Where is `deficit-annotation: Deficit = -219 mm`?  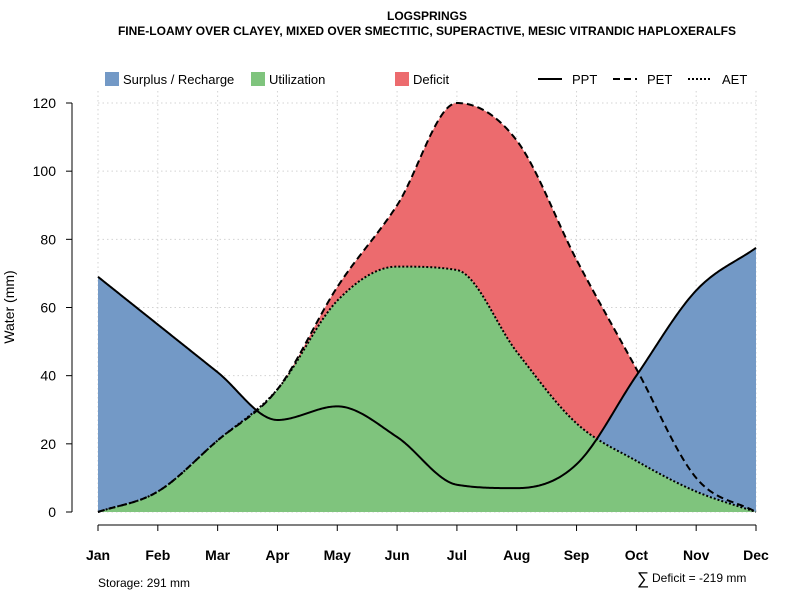 deficit-annotation: Deficit = -219 mm is located at coordinates (699, 578).